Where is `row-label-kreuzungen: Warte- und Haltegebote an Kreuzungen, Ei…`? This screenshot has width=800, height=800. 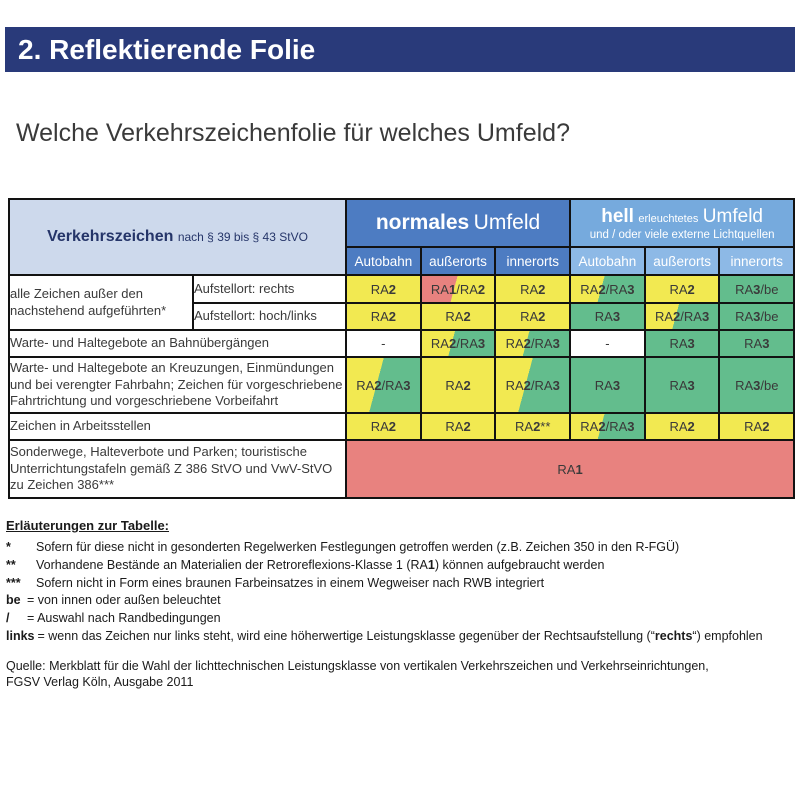 row-label-kreuzungen: Warte- und Haltegebote an Kreuzungen, Ei… is located at coordinates (177, 385).